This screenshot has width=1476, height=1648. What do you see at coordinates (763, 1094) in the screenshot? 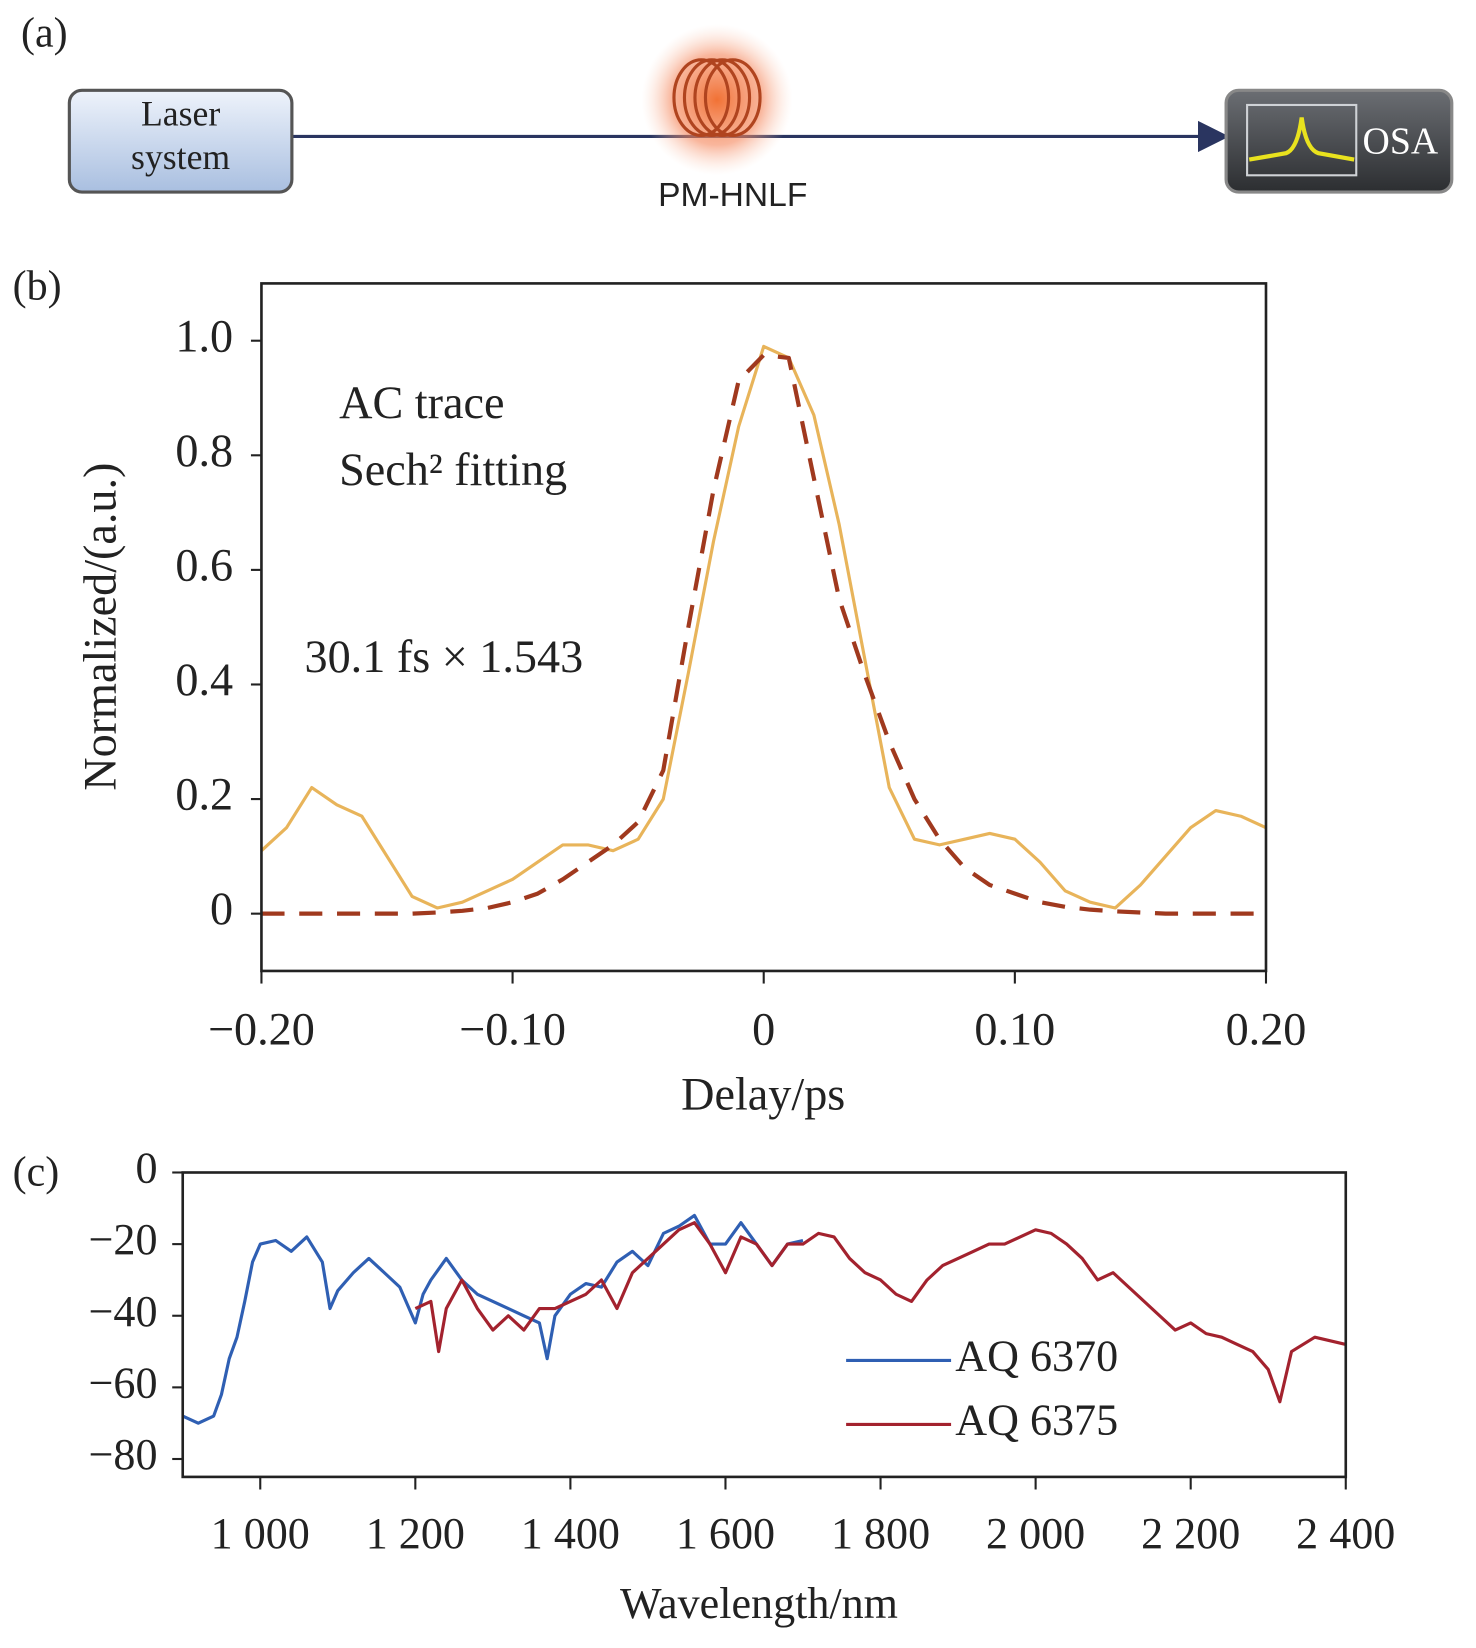
I see `x-axis-label: Delay/ps` at bounding box center [763, 1094].